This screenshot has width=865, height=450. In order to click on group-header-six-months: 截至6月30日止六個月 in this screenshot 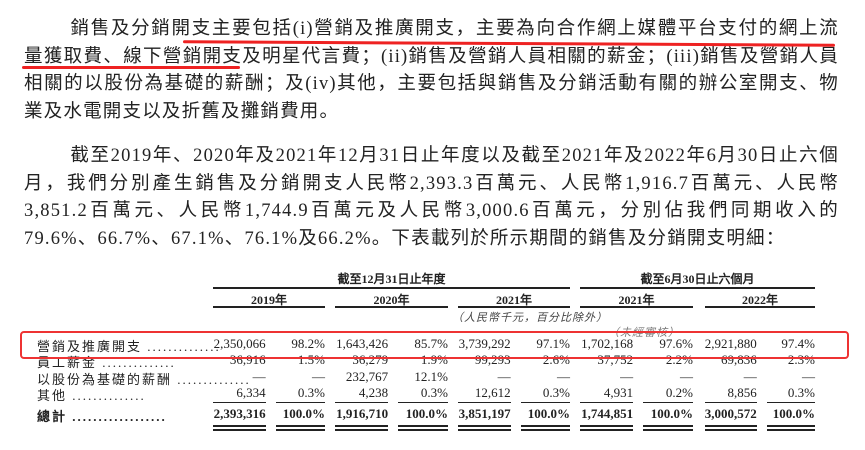, I will do `click(697, 279)`.